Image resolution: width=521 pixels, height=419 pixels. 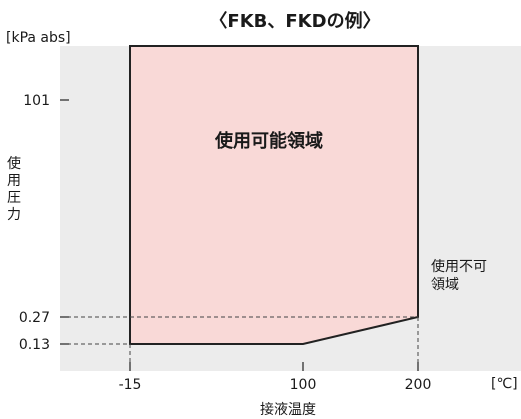 What do you see at coordinates (14, 189) in the screenshot?
I see `y-axis-label: 使用圧力` at bounding box center [14, 189].